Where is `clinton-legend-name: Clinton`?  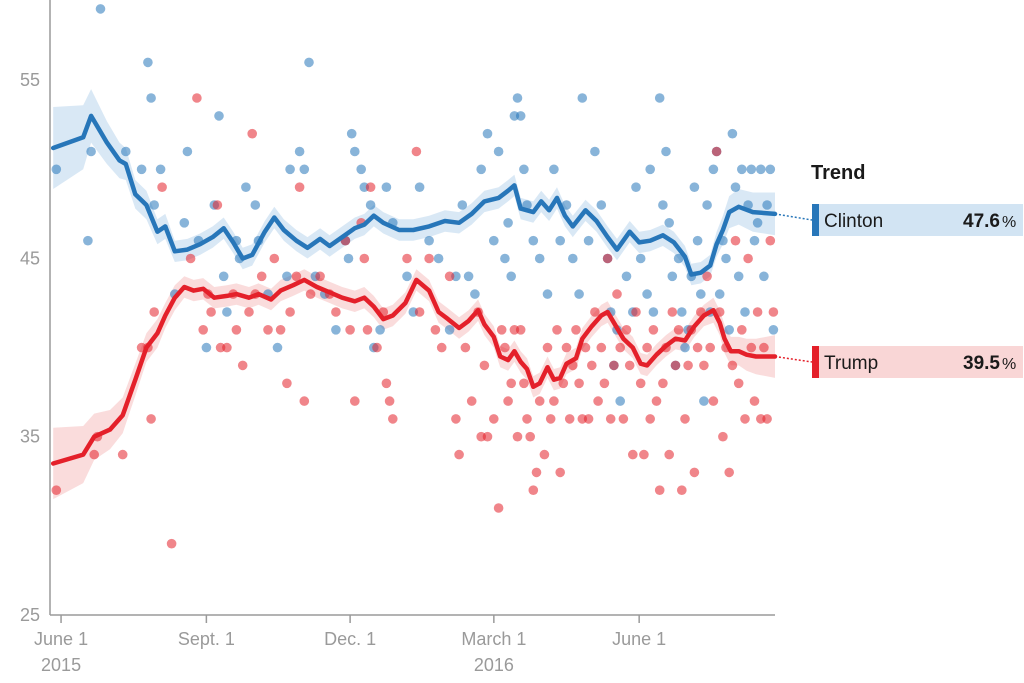
clinton-legend-name: Clinton is located at coordinates (853, 221).